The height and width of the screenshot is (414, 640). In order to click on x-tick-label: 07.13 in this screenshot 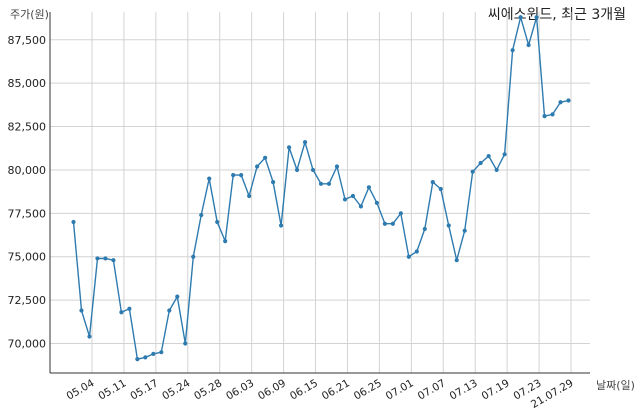, I will do `click(464, 389)`.